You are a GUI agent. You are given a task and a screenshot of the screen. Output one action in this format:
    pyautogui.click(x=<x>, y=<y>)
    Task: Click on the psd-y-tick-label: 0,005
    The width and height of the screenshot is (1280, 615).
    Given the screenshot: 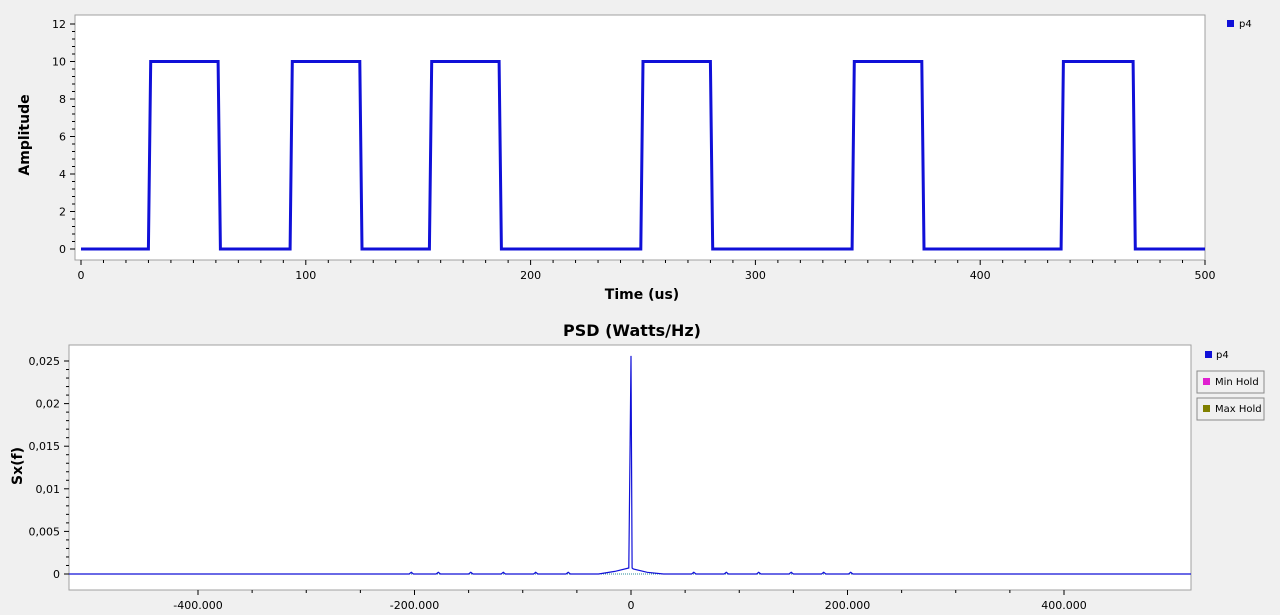 What is the action you would take?
    pyautogui.click(x=45, y=531)
    